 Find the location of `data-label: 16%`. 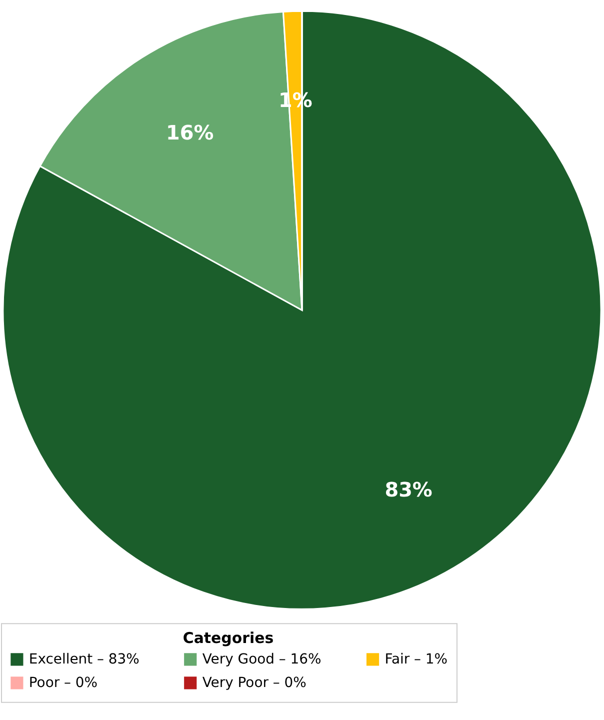

data-label: 16% is located at coordinates (190, 132).